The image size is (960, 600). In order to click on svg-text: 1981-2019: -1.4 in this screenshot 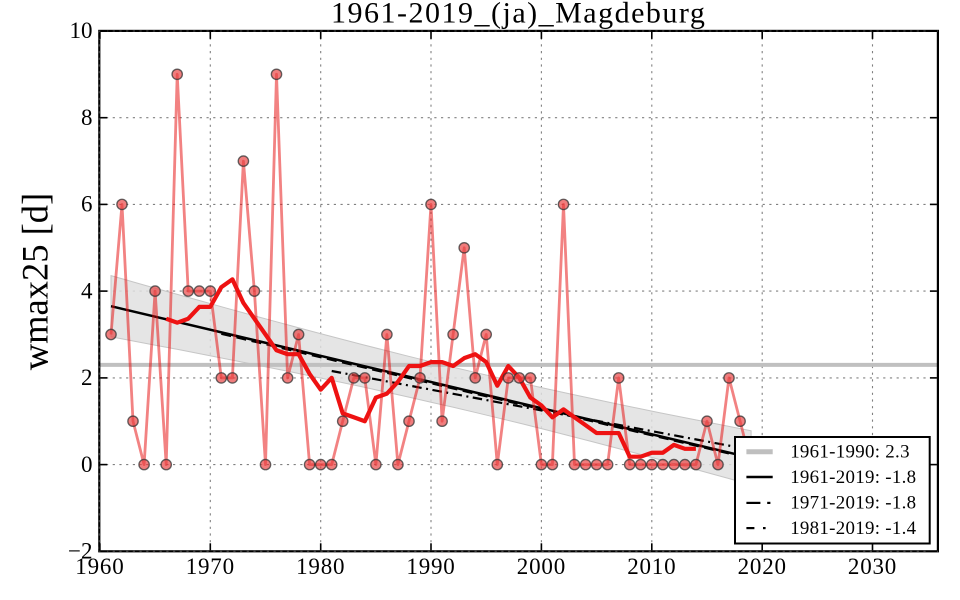, I will do `click(853, 528)`.